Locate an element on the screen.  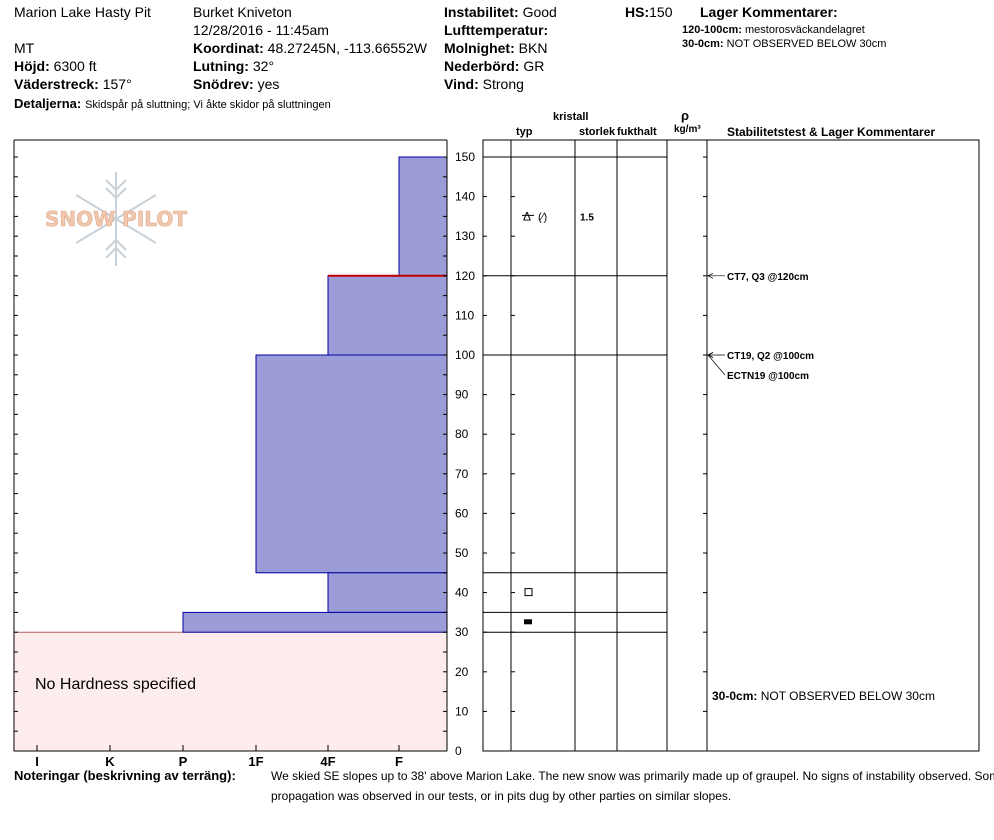
col-stability: Stabilitetstest & Lager Kommentarer is located at coordinates (831, 132).